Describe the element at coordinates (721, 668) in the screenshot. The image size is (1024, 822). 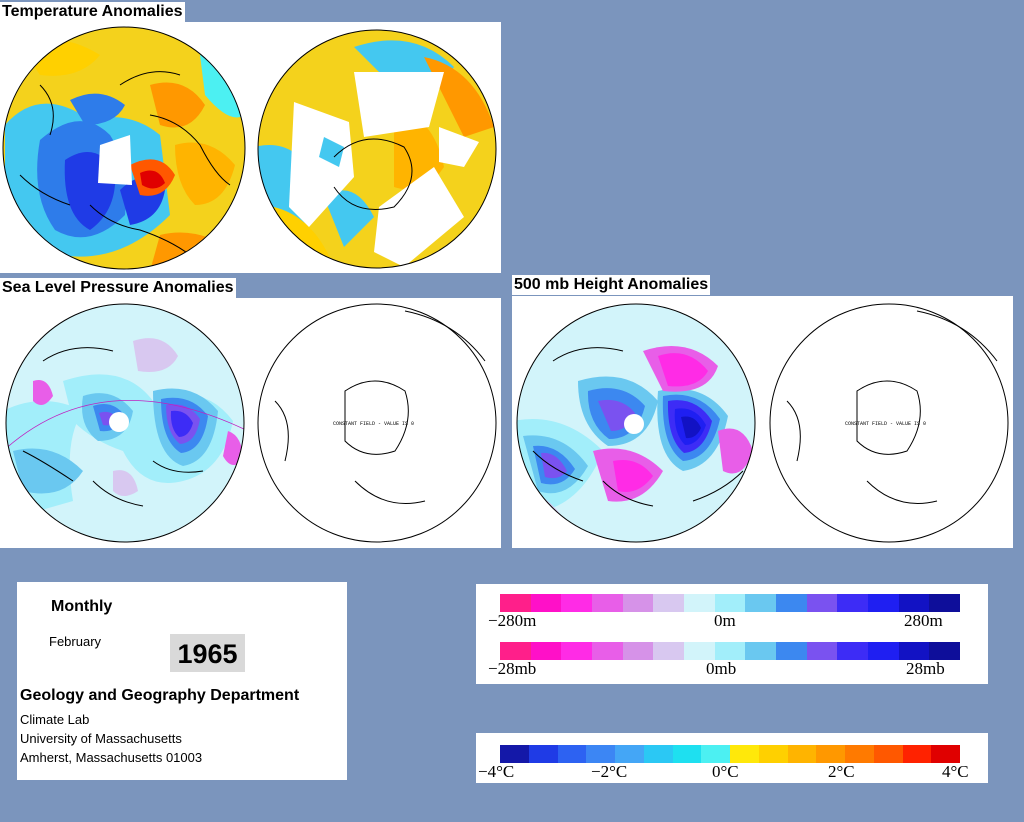
I see `mb-label-zero: 0mb` at that location.